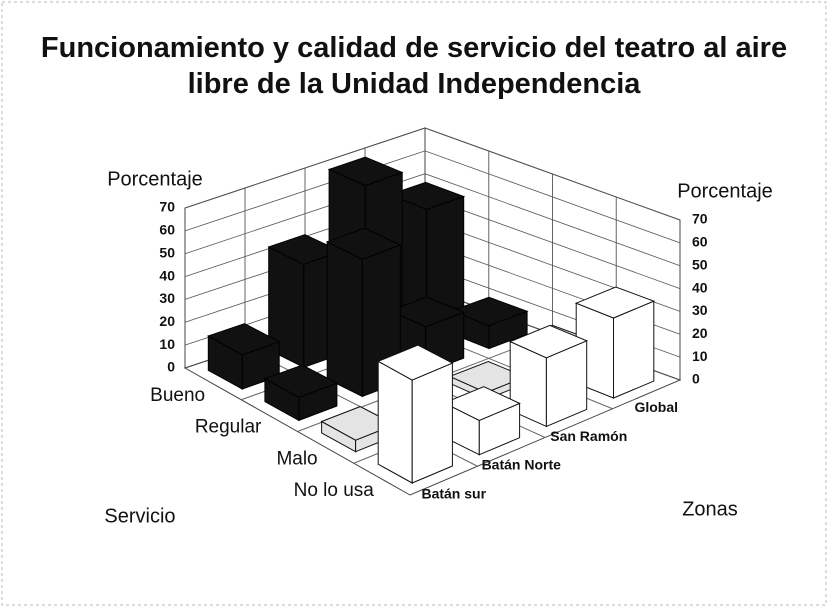  I want to click on x-tick-label: San Ramón, so click(588, 436).